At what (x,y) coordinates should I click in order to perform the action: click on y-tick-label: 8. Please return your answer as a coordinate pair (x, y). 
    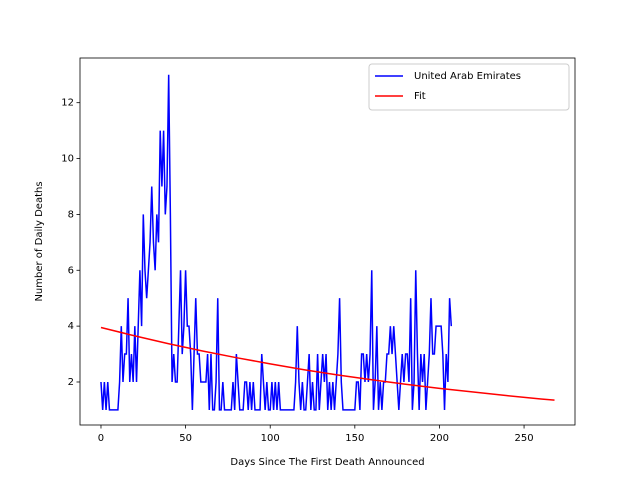
    Looking at the image, I should click on (71, 214).